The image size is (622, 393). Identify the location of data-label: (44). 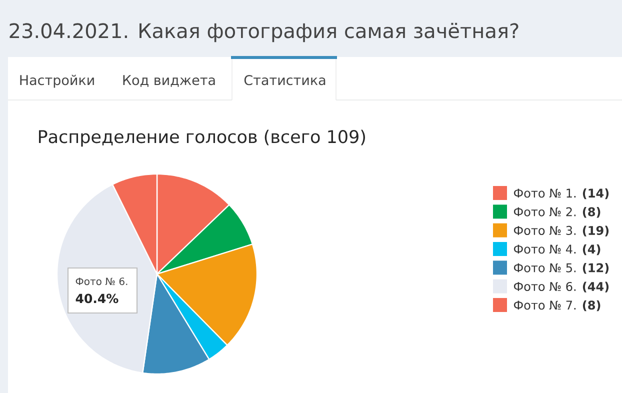
(595, 287).